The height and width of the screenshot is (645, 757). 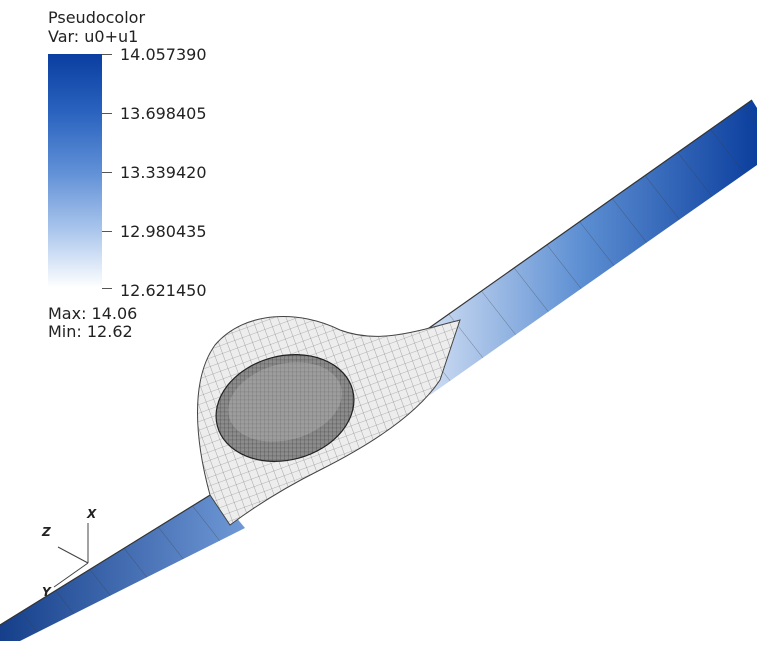 I want to click on colorbar-tick-label: 12.621450, so click(x=163, y=290).